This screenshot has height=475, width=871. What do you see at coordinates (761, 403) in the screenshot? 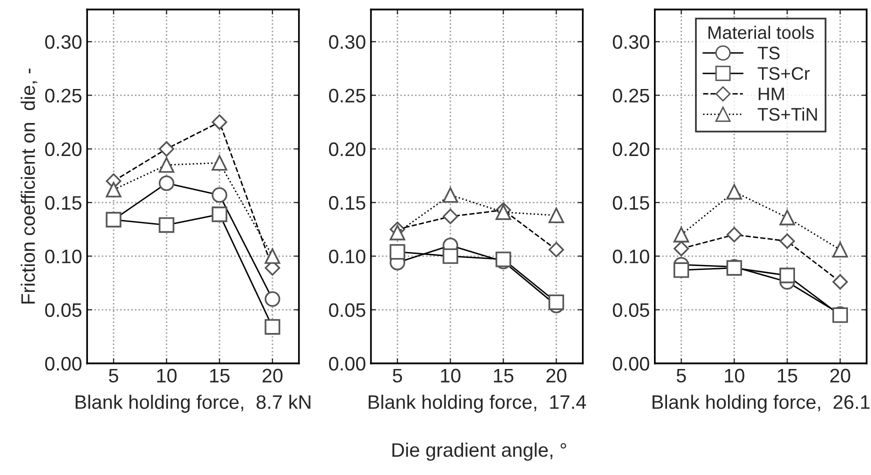
I see `x-axis-title: Blank holding force, 26.1` at bounding box center [761, 403].